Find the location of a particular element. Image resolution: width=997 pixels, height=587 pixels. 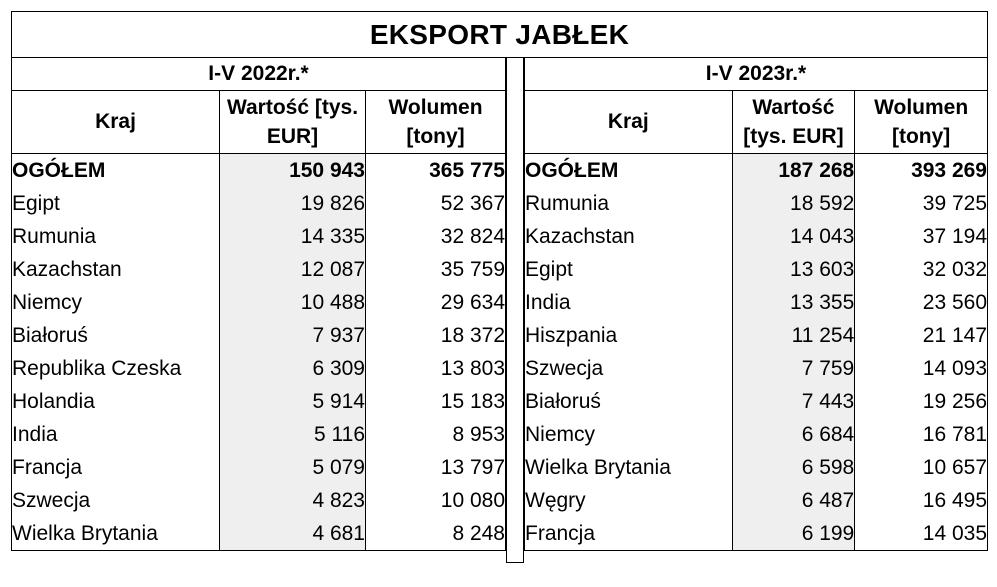

row-volume: 21 147 is located at coordinates (921, 335).